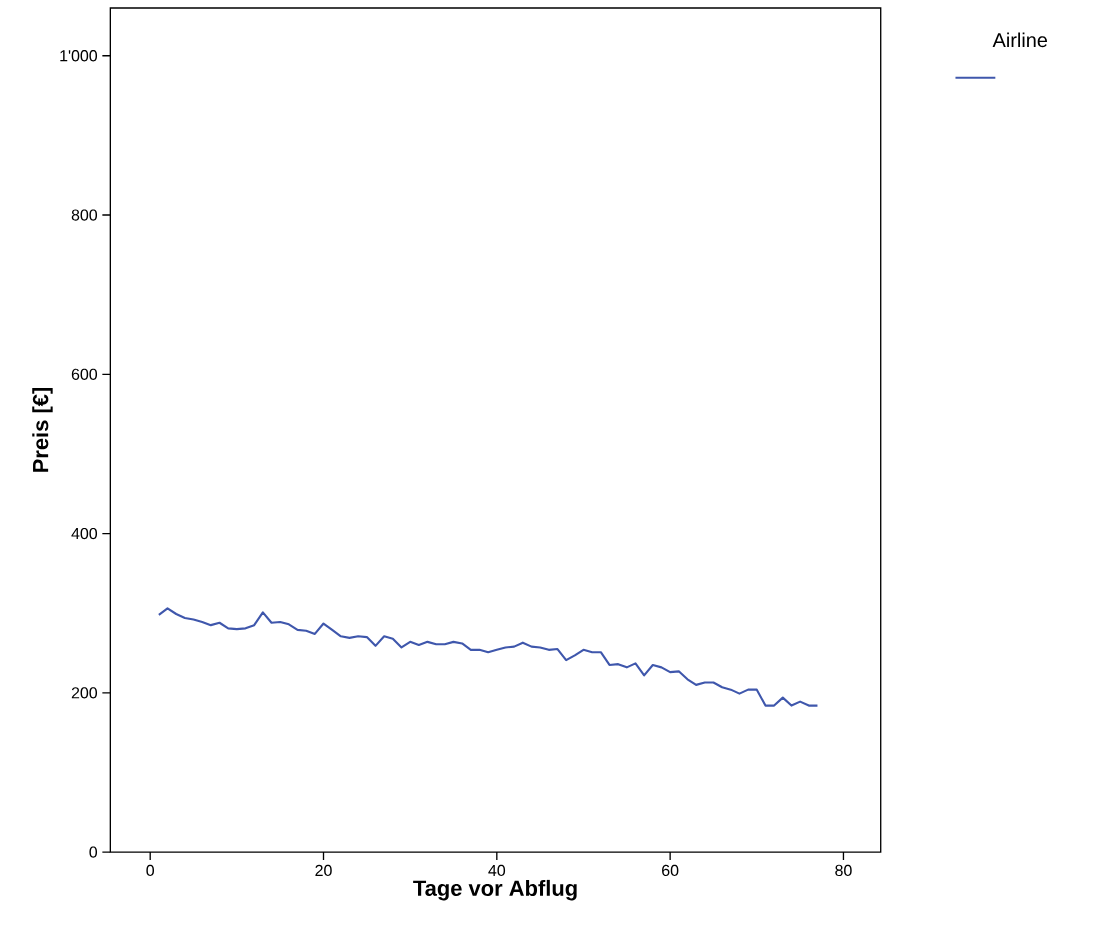  I want to click on y-tick-label: 200, so click(84, 693).